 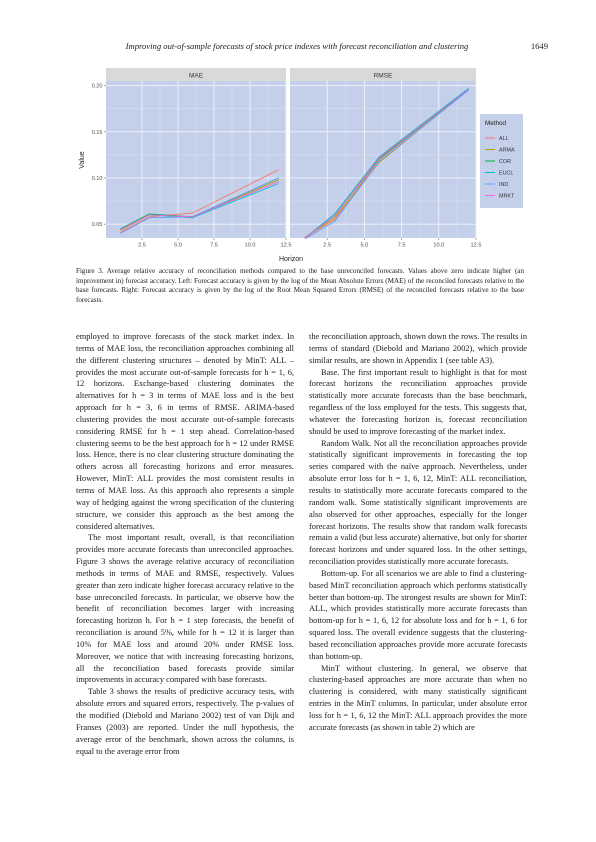 I want to click on facet-label: RMSE, so click(x=383, y=76).